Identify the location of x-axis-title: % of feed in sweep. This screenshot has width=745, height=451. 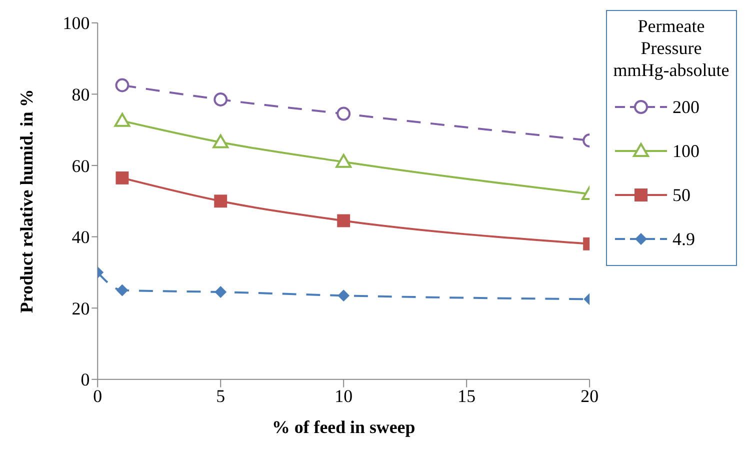
(344, 427).